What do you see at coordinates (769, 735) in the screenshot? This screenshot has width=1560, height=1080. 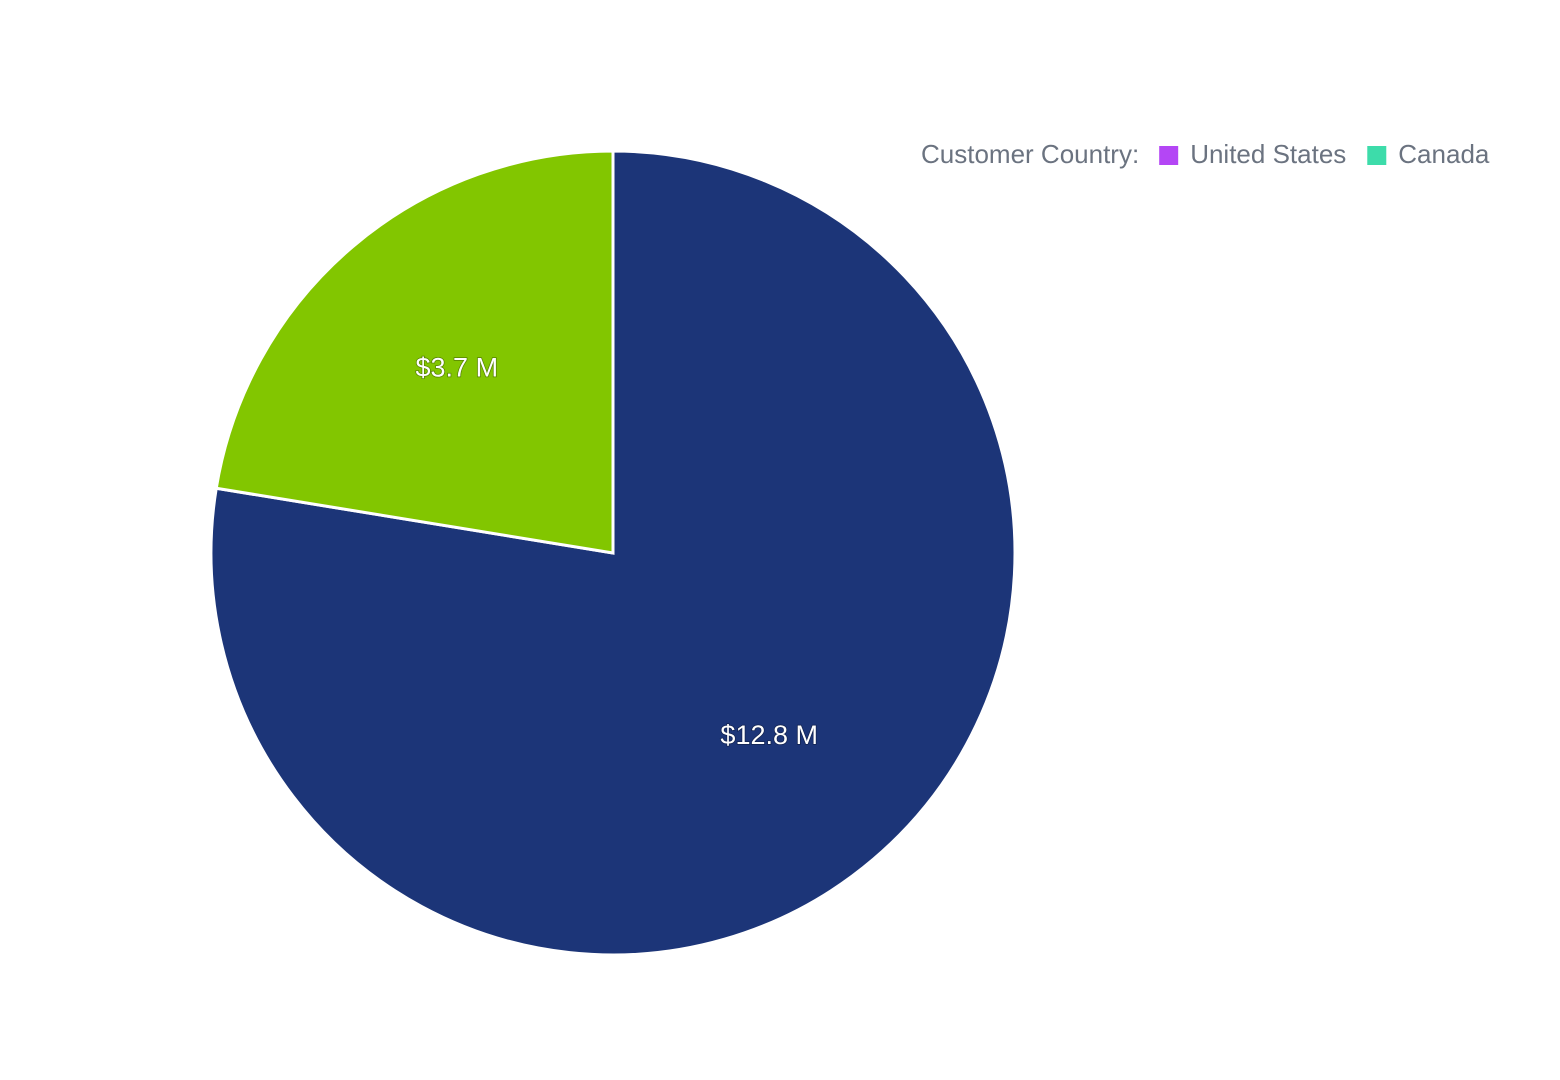 I see `value-label: $12.8 M` at bounding box center [769, 735].